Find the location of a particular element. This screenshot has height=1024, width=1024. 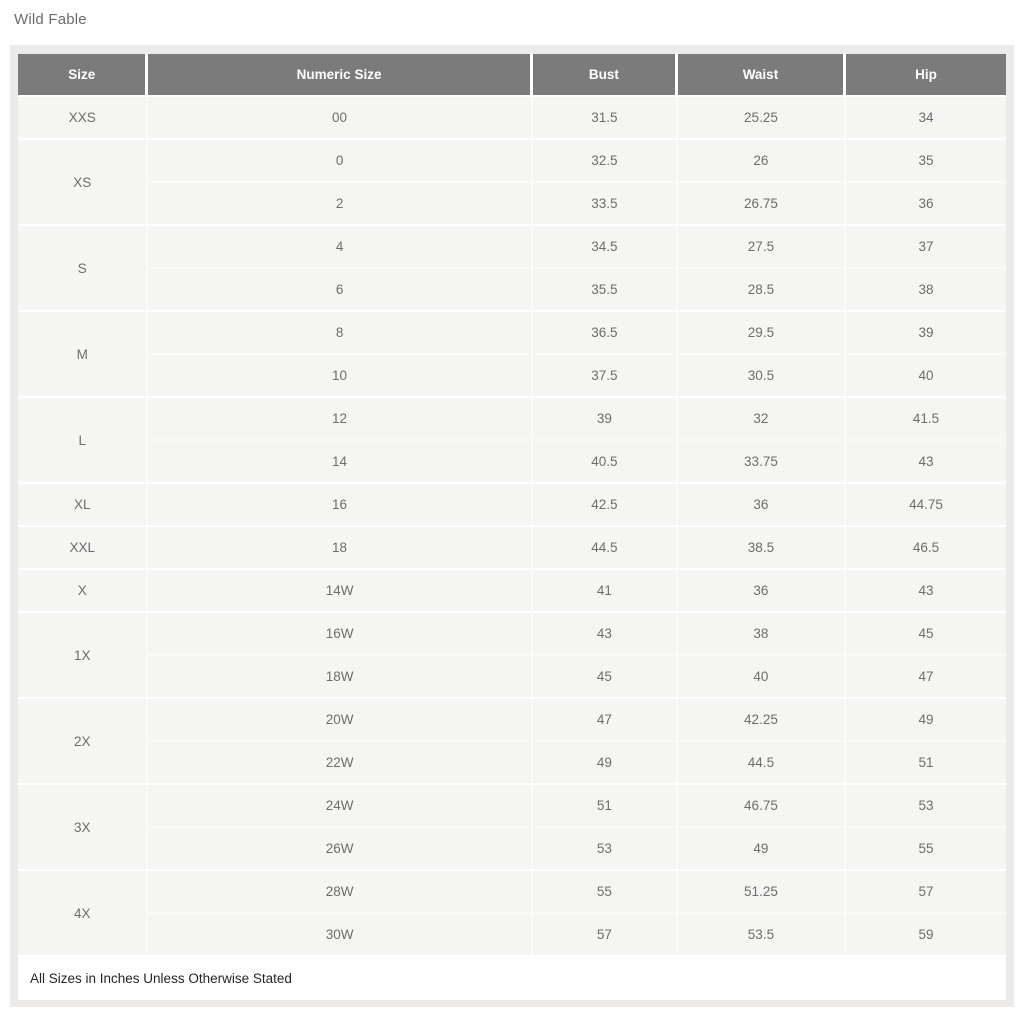

bust-cell: 37.5 is located at coordinates (605, 374).